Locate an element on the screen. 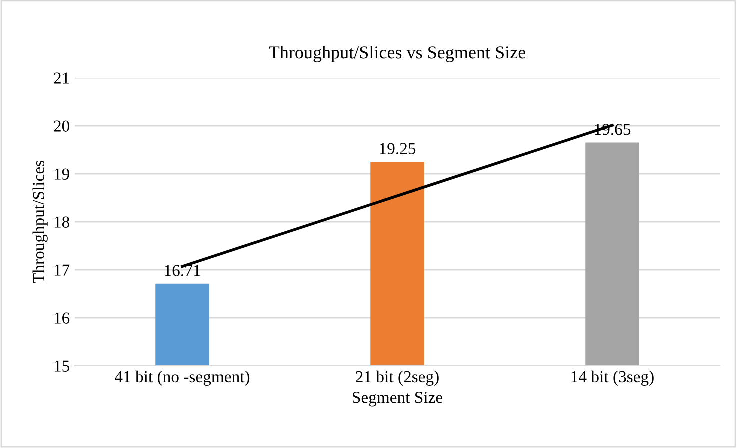 The image size is (737, 448). y-tick-label: 19 is located at coordinates (62, 174).